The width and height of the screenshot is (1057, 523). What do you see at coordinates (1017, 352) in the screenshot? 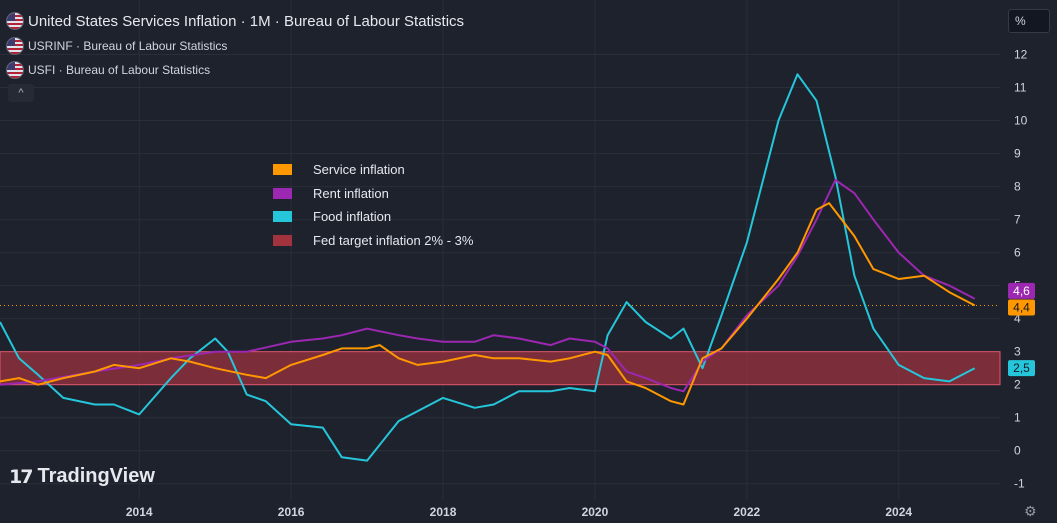
I see `y-tick-label: 3` at bounding box center [1017, 352].